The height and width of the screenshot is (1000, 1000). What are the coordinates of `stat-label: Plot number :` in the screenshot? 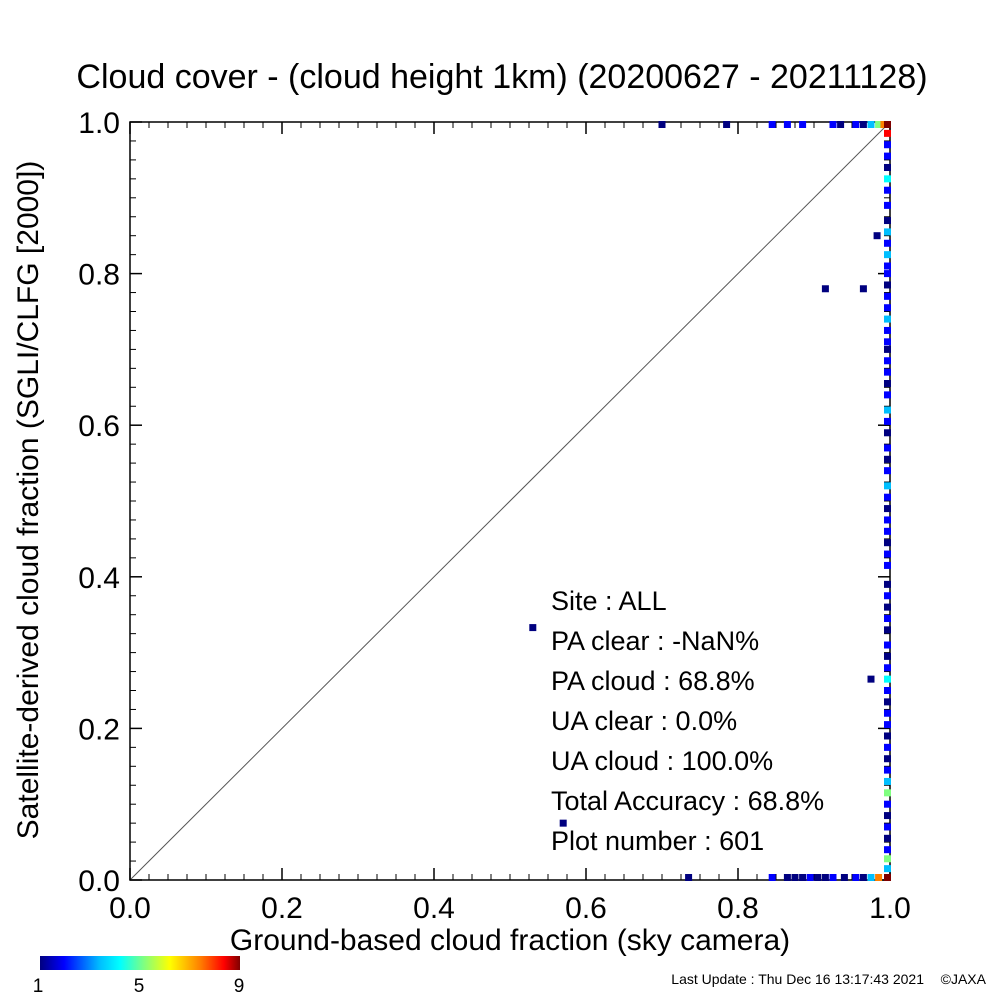 It's located at (631, 841).